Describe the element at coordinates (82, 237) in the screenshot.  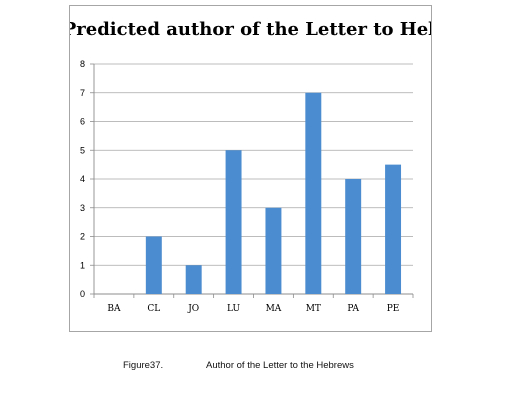
I see `y-tick-label: 2` at that location.